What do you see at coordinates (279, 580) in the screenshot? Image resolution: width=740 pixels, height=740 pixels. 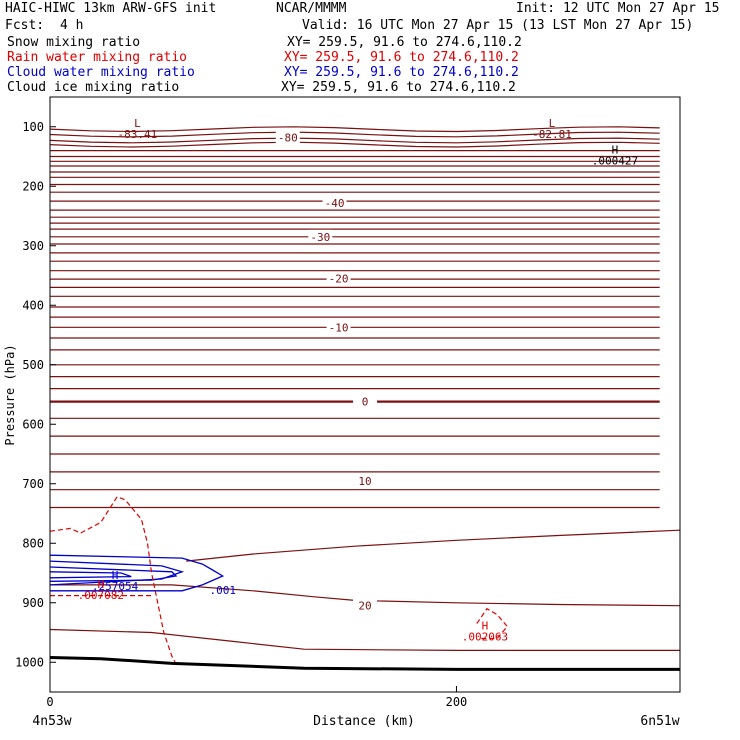 I see `rain-contours` at bounding box center [279, 580].